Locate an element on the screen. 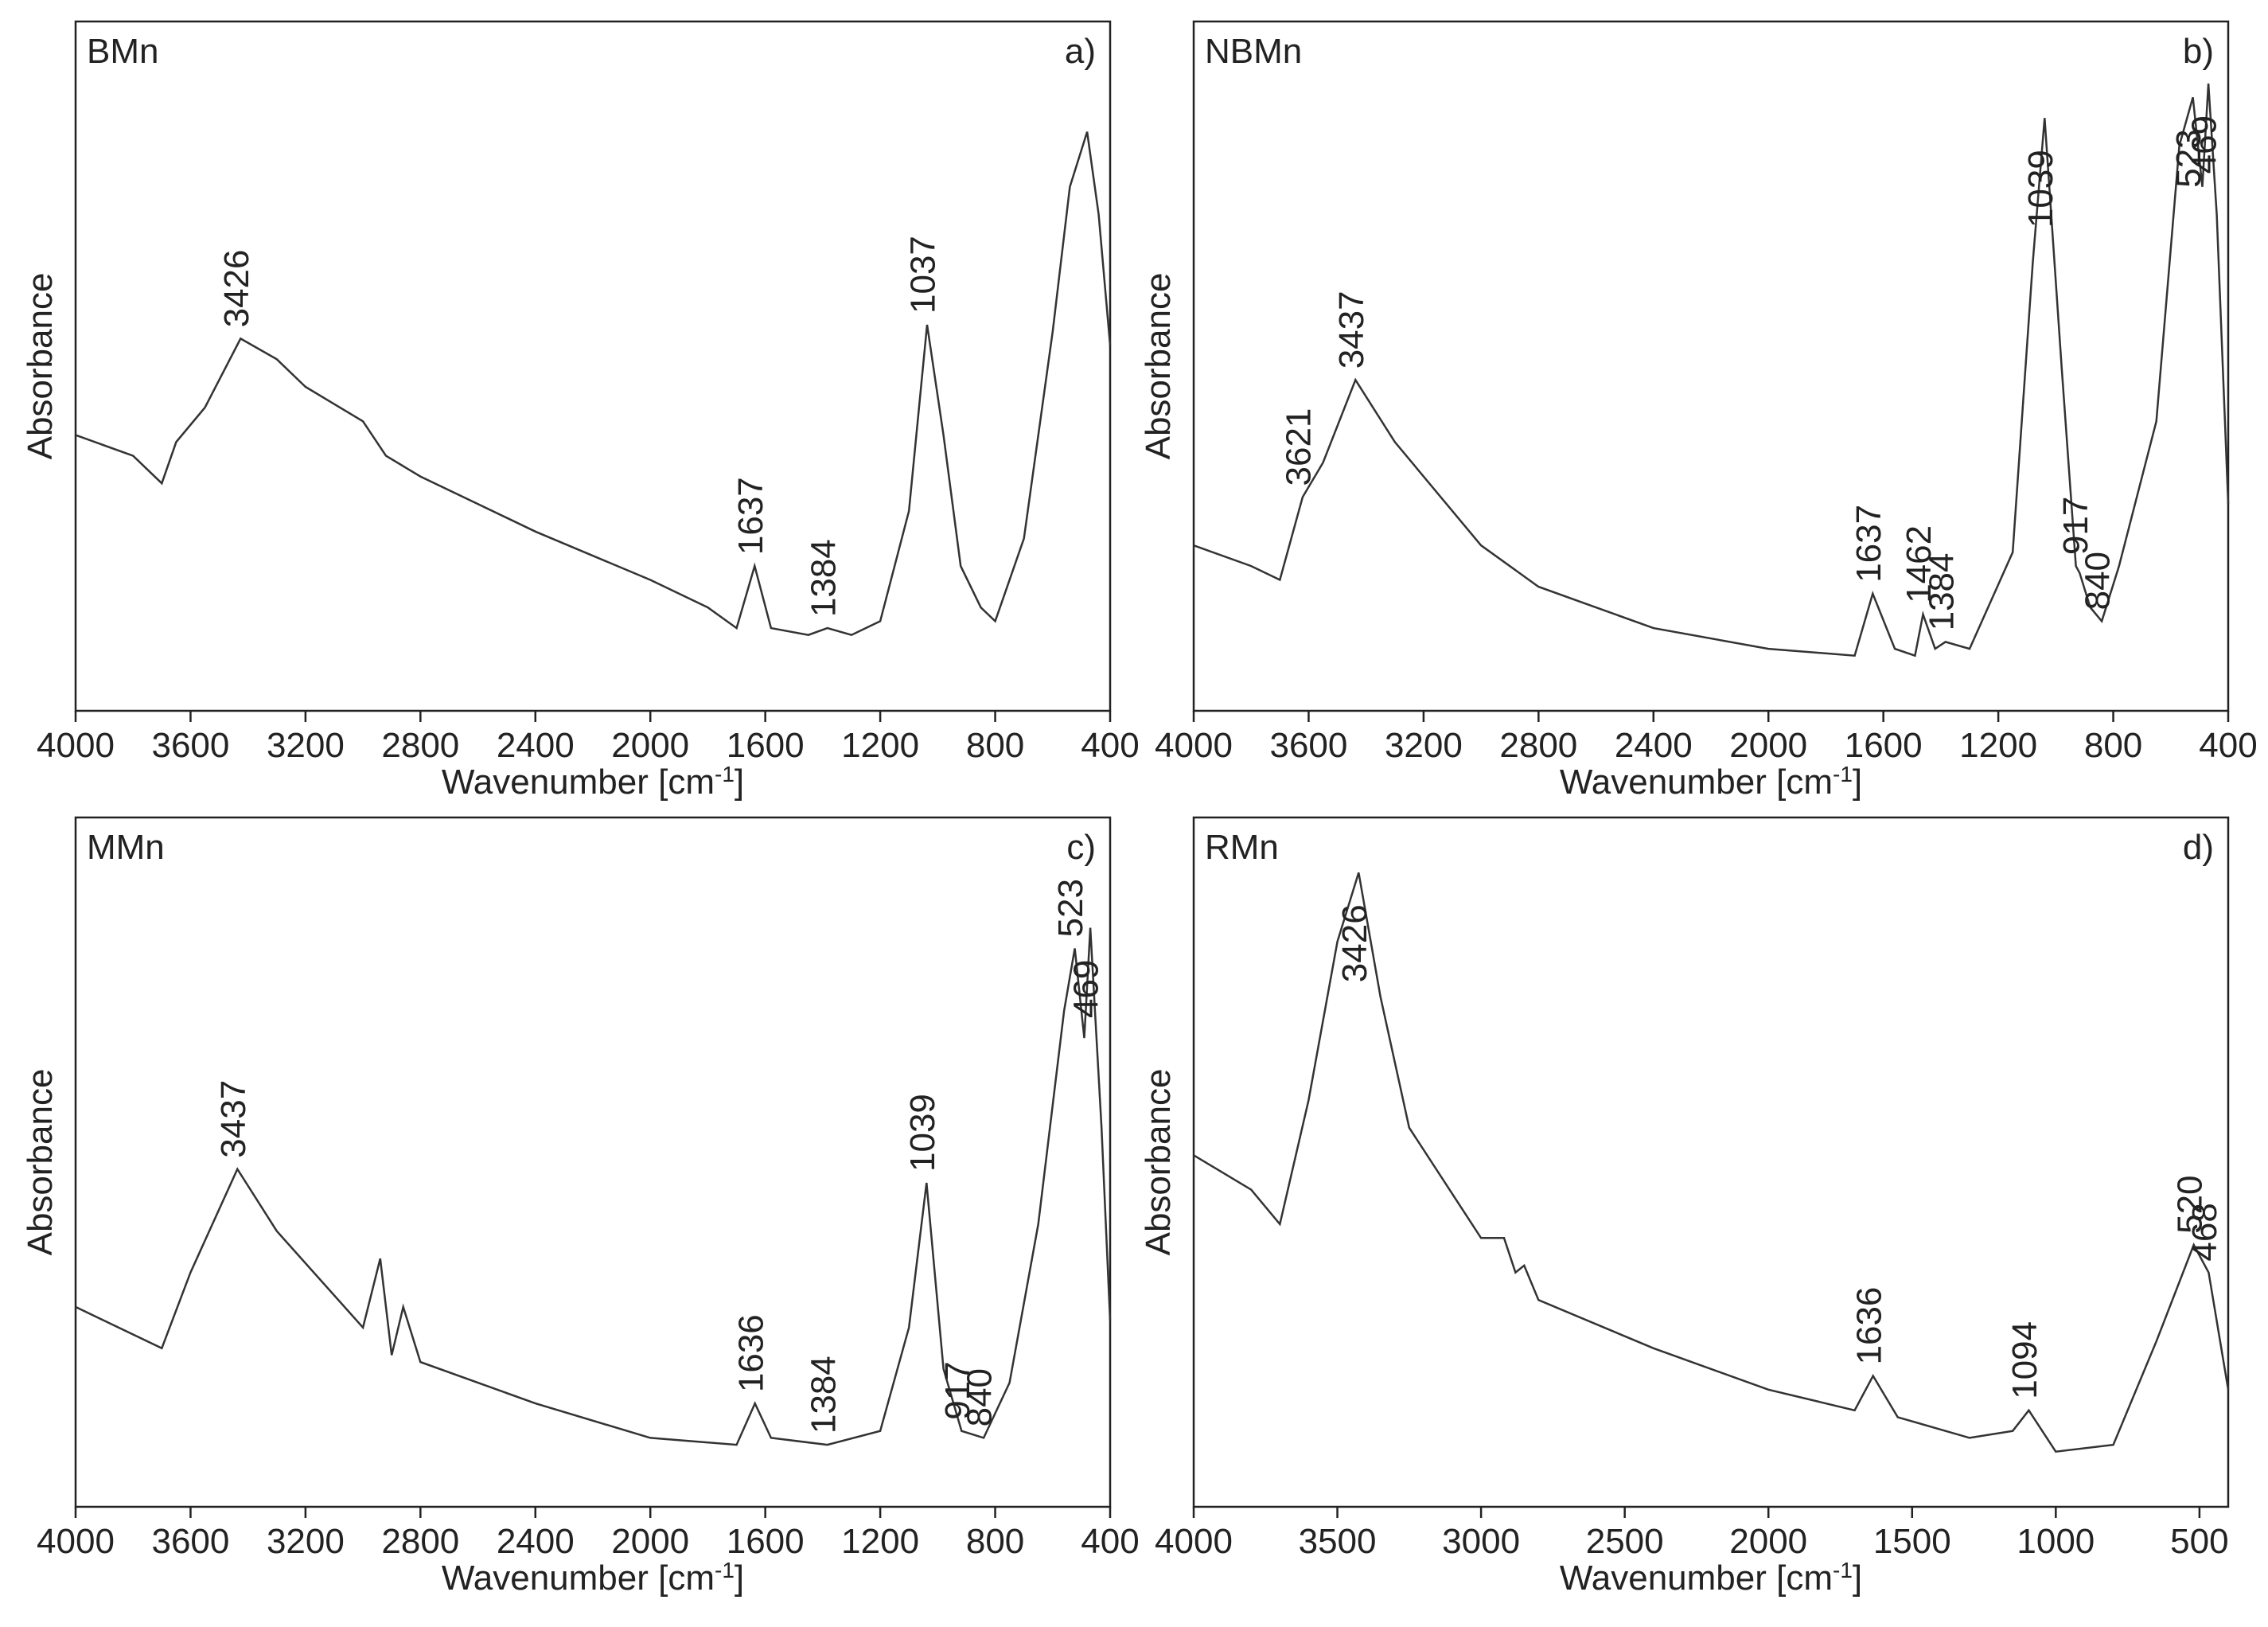 The height and width of the screenshot is (1627, 2268). peak-label: 917 is located at coordinates (2075, 526).